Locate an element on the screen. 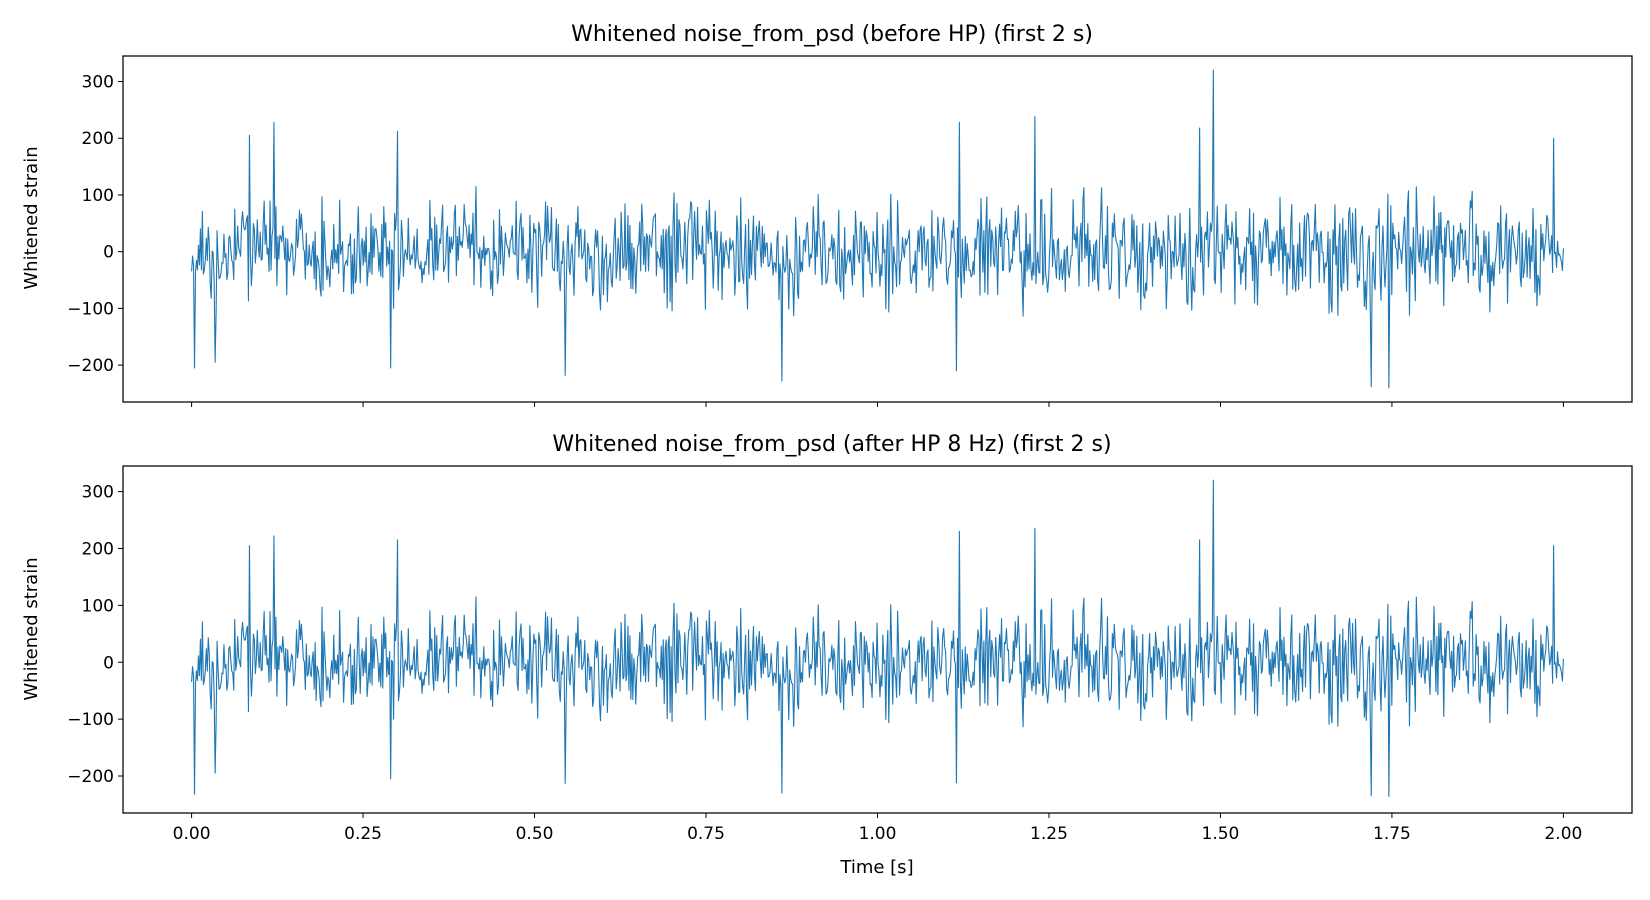  bottom-x-tick-label: 1.25 is located at coordinates (1049, 834).